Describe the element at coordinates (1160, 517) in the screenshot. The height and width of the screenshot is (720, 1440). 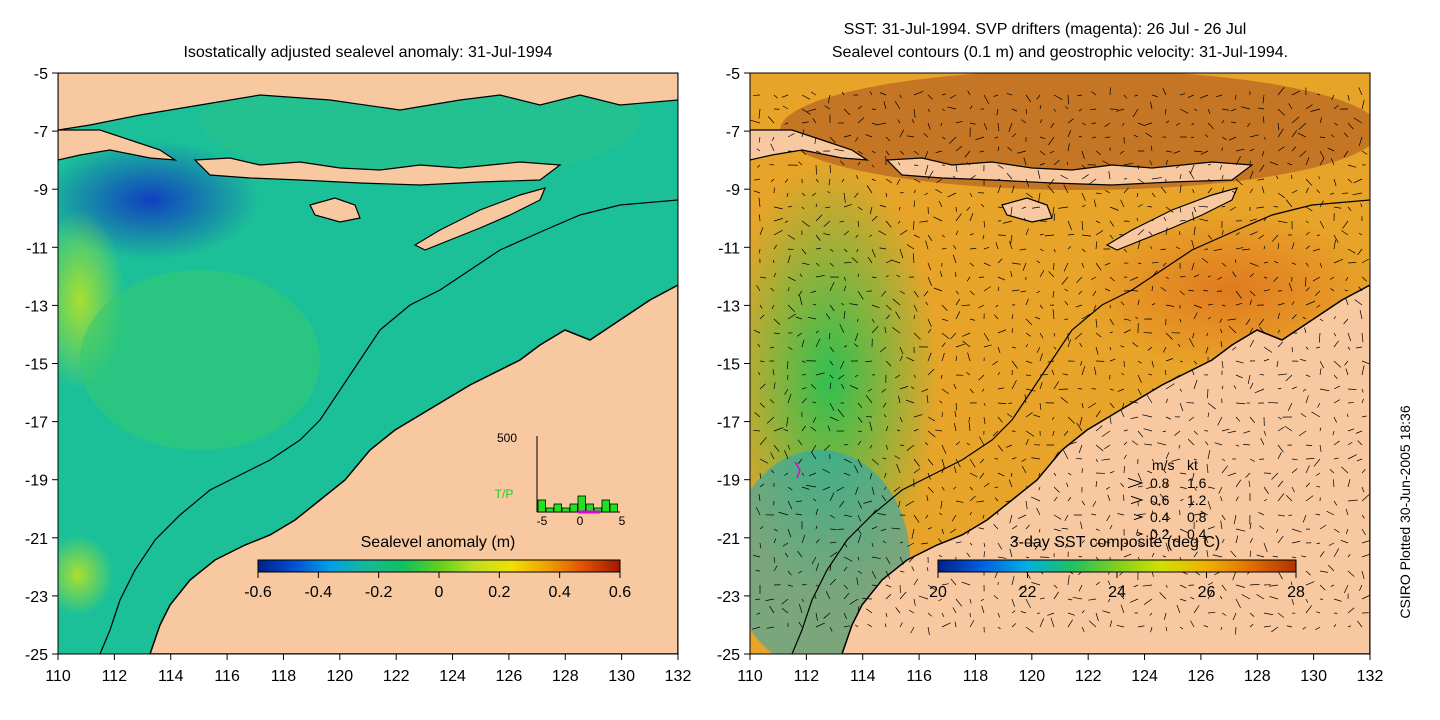
I see `legend-value-ms: 0.4` at that location.